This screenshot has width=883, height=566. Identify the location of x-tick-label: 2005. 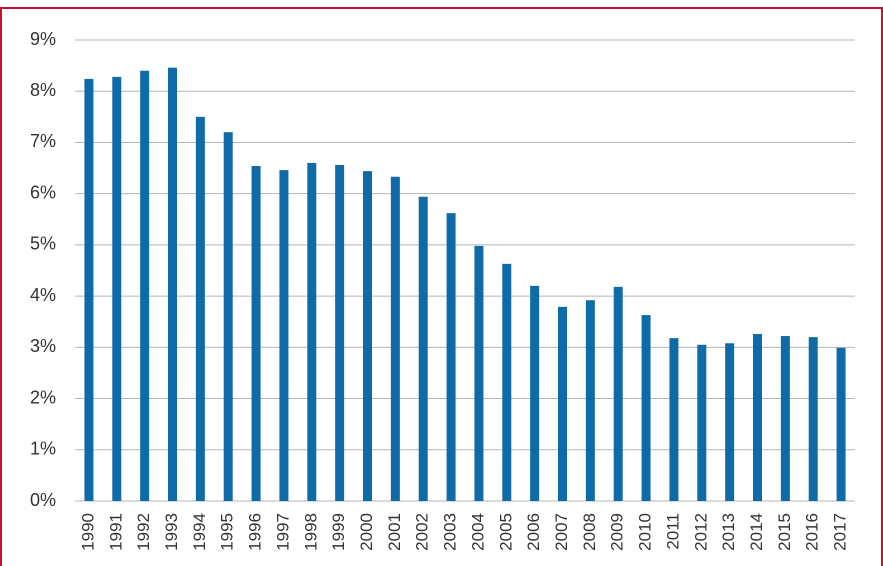
(505, 532).